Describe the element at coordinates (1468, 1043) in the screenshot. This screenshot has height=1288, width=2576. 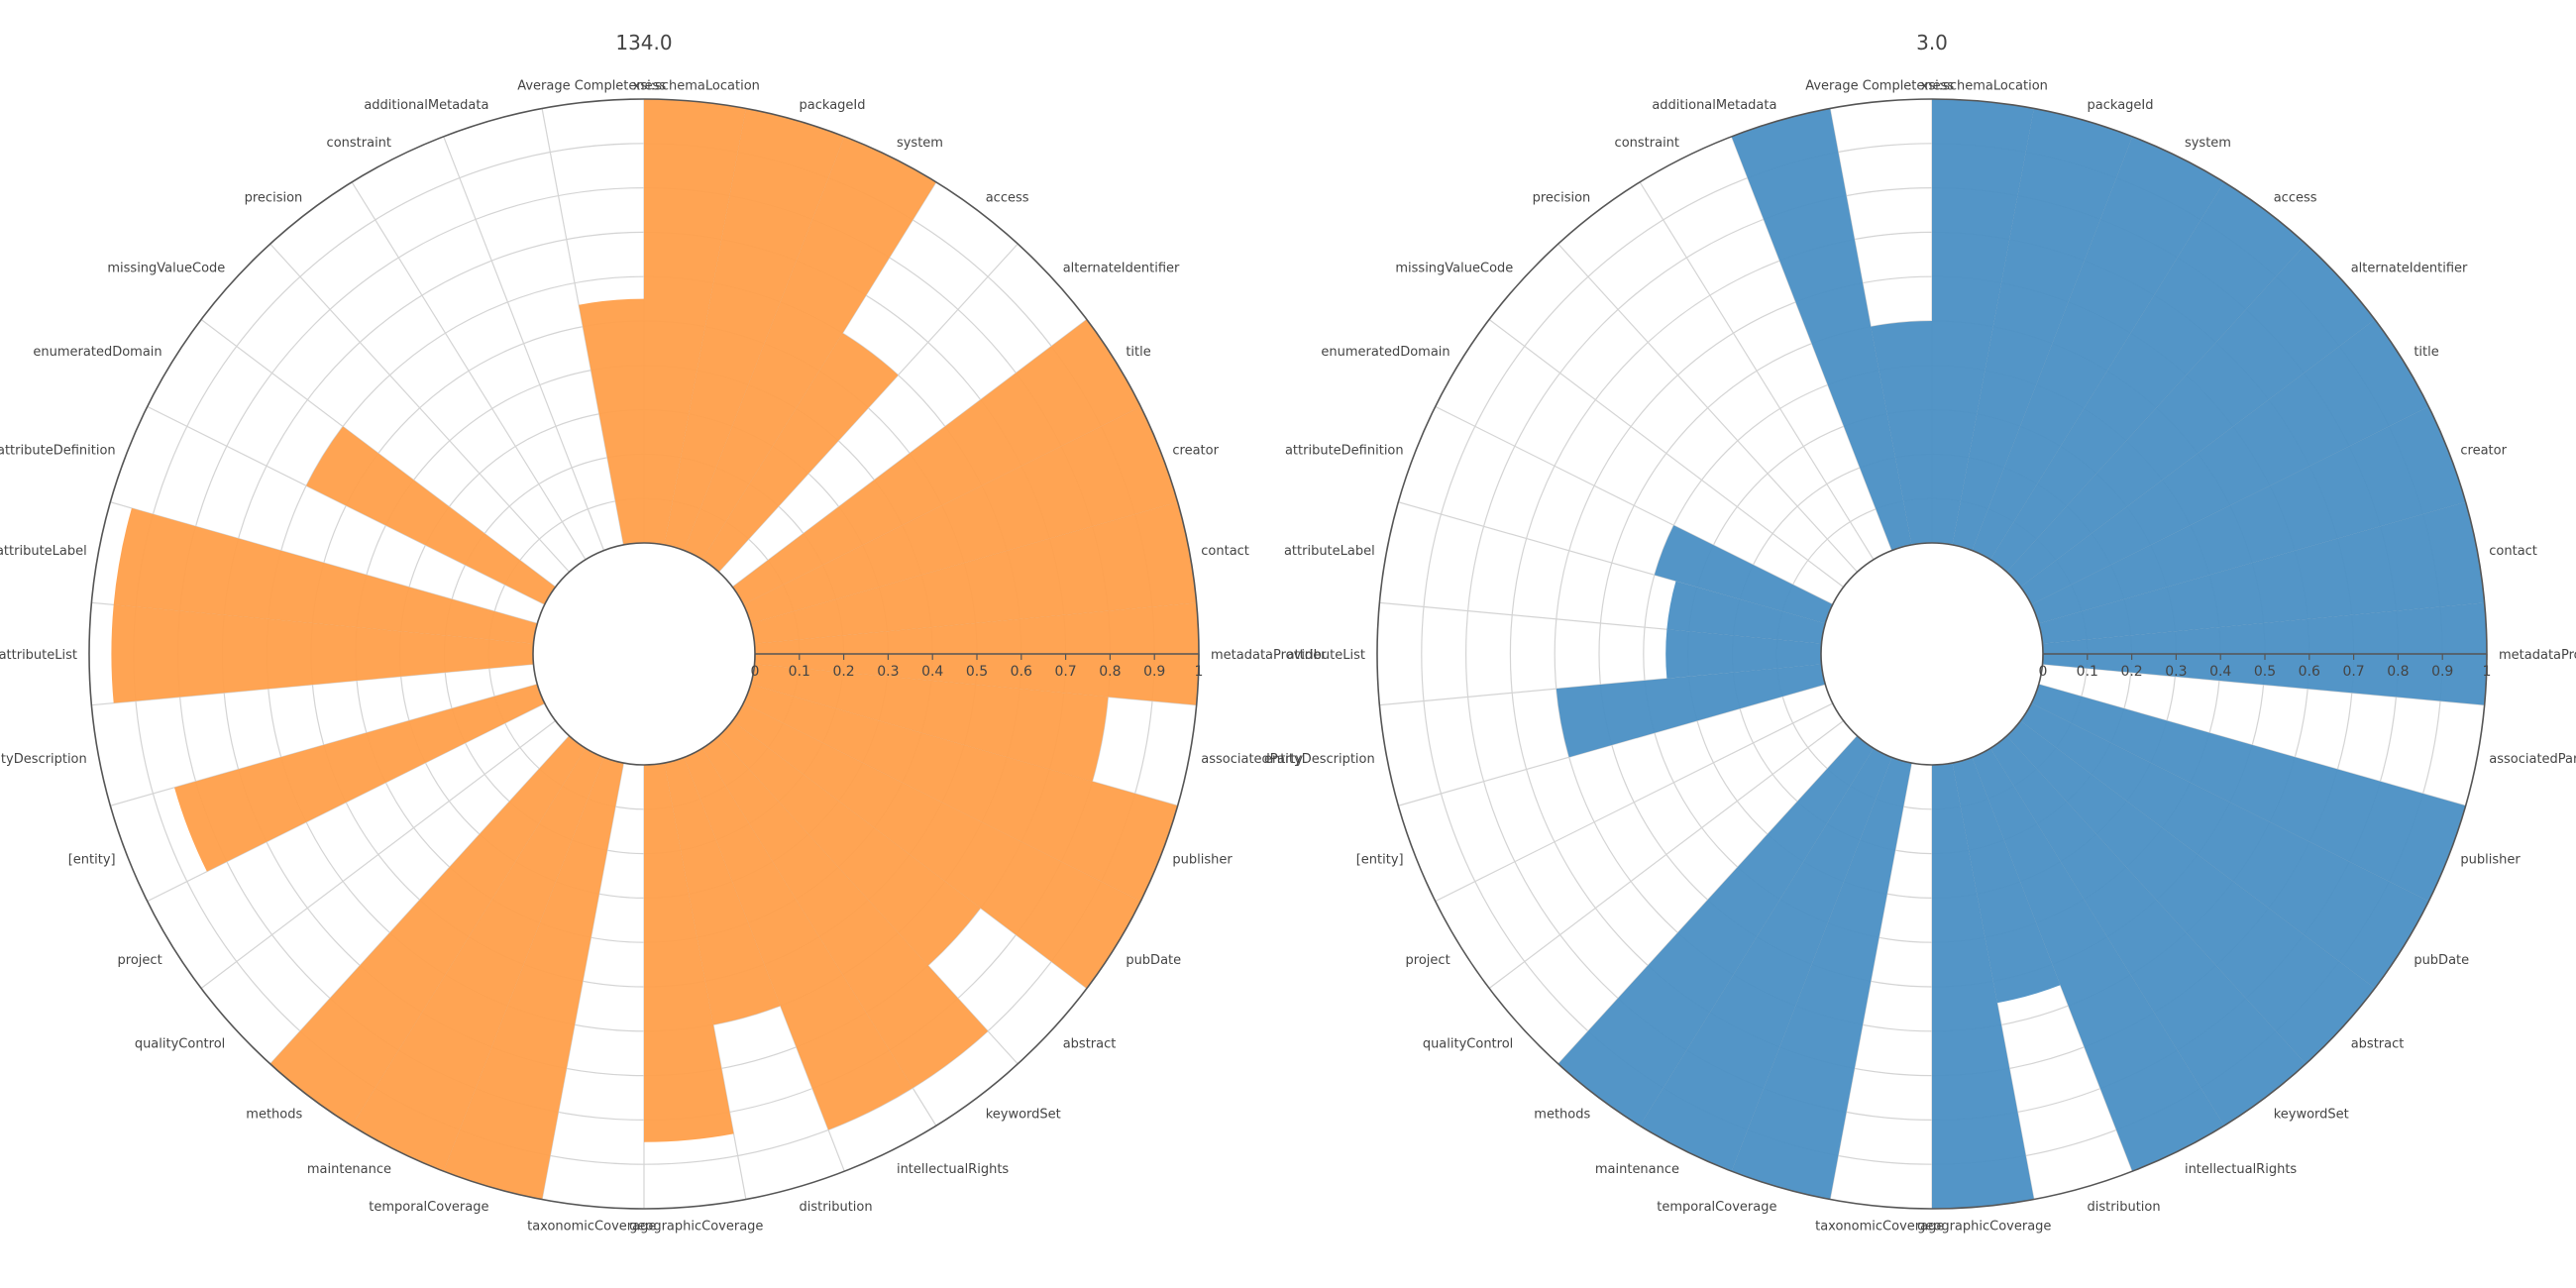
I see `category-label: qualityControl` at that location.